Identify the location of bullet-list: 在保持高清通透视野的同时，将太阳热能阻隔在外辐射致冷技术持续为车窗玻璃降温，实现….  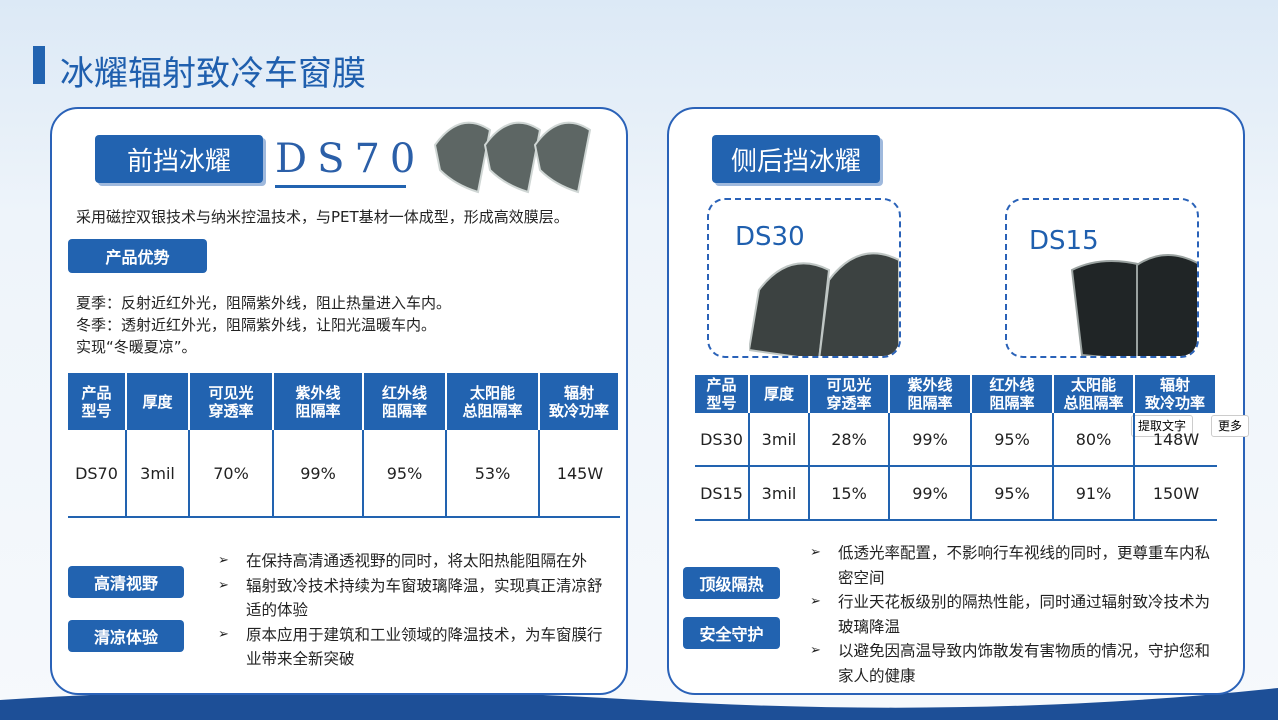
(413, 610).